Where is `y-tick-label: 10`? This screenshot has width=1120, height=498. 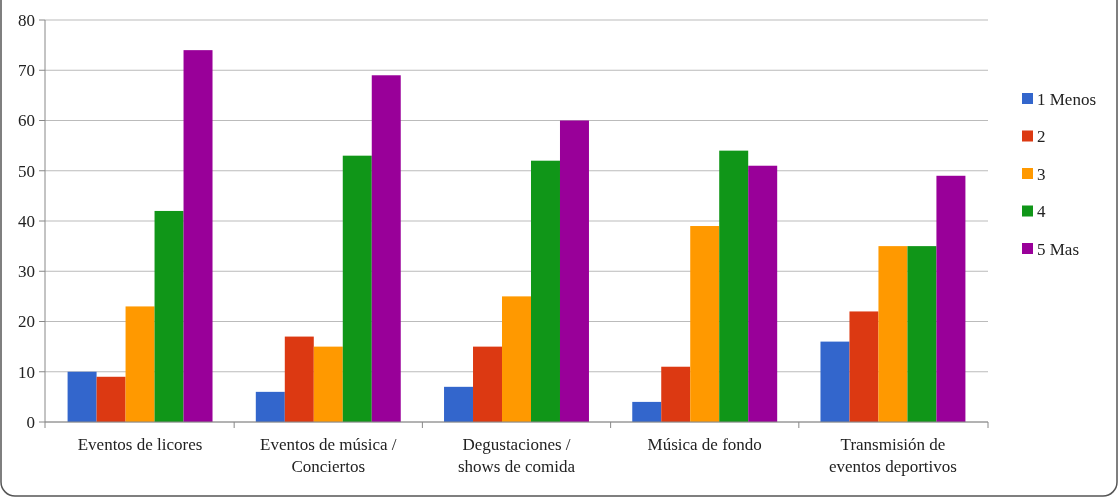 y-tick-label: 10 is located at coordinates (26, 372).